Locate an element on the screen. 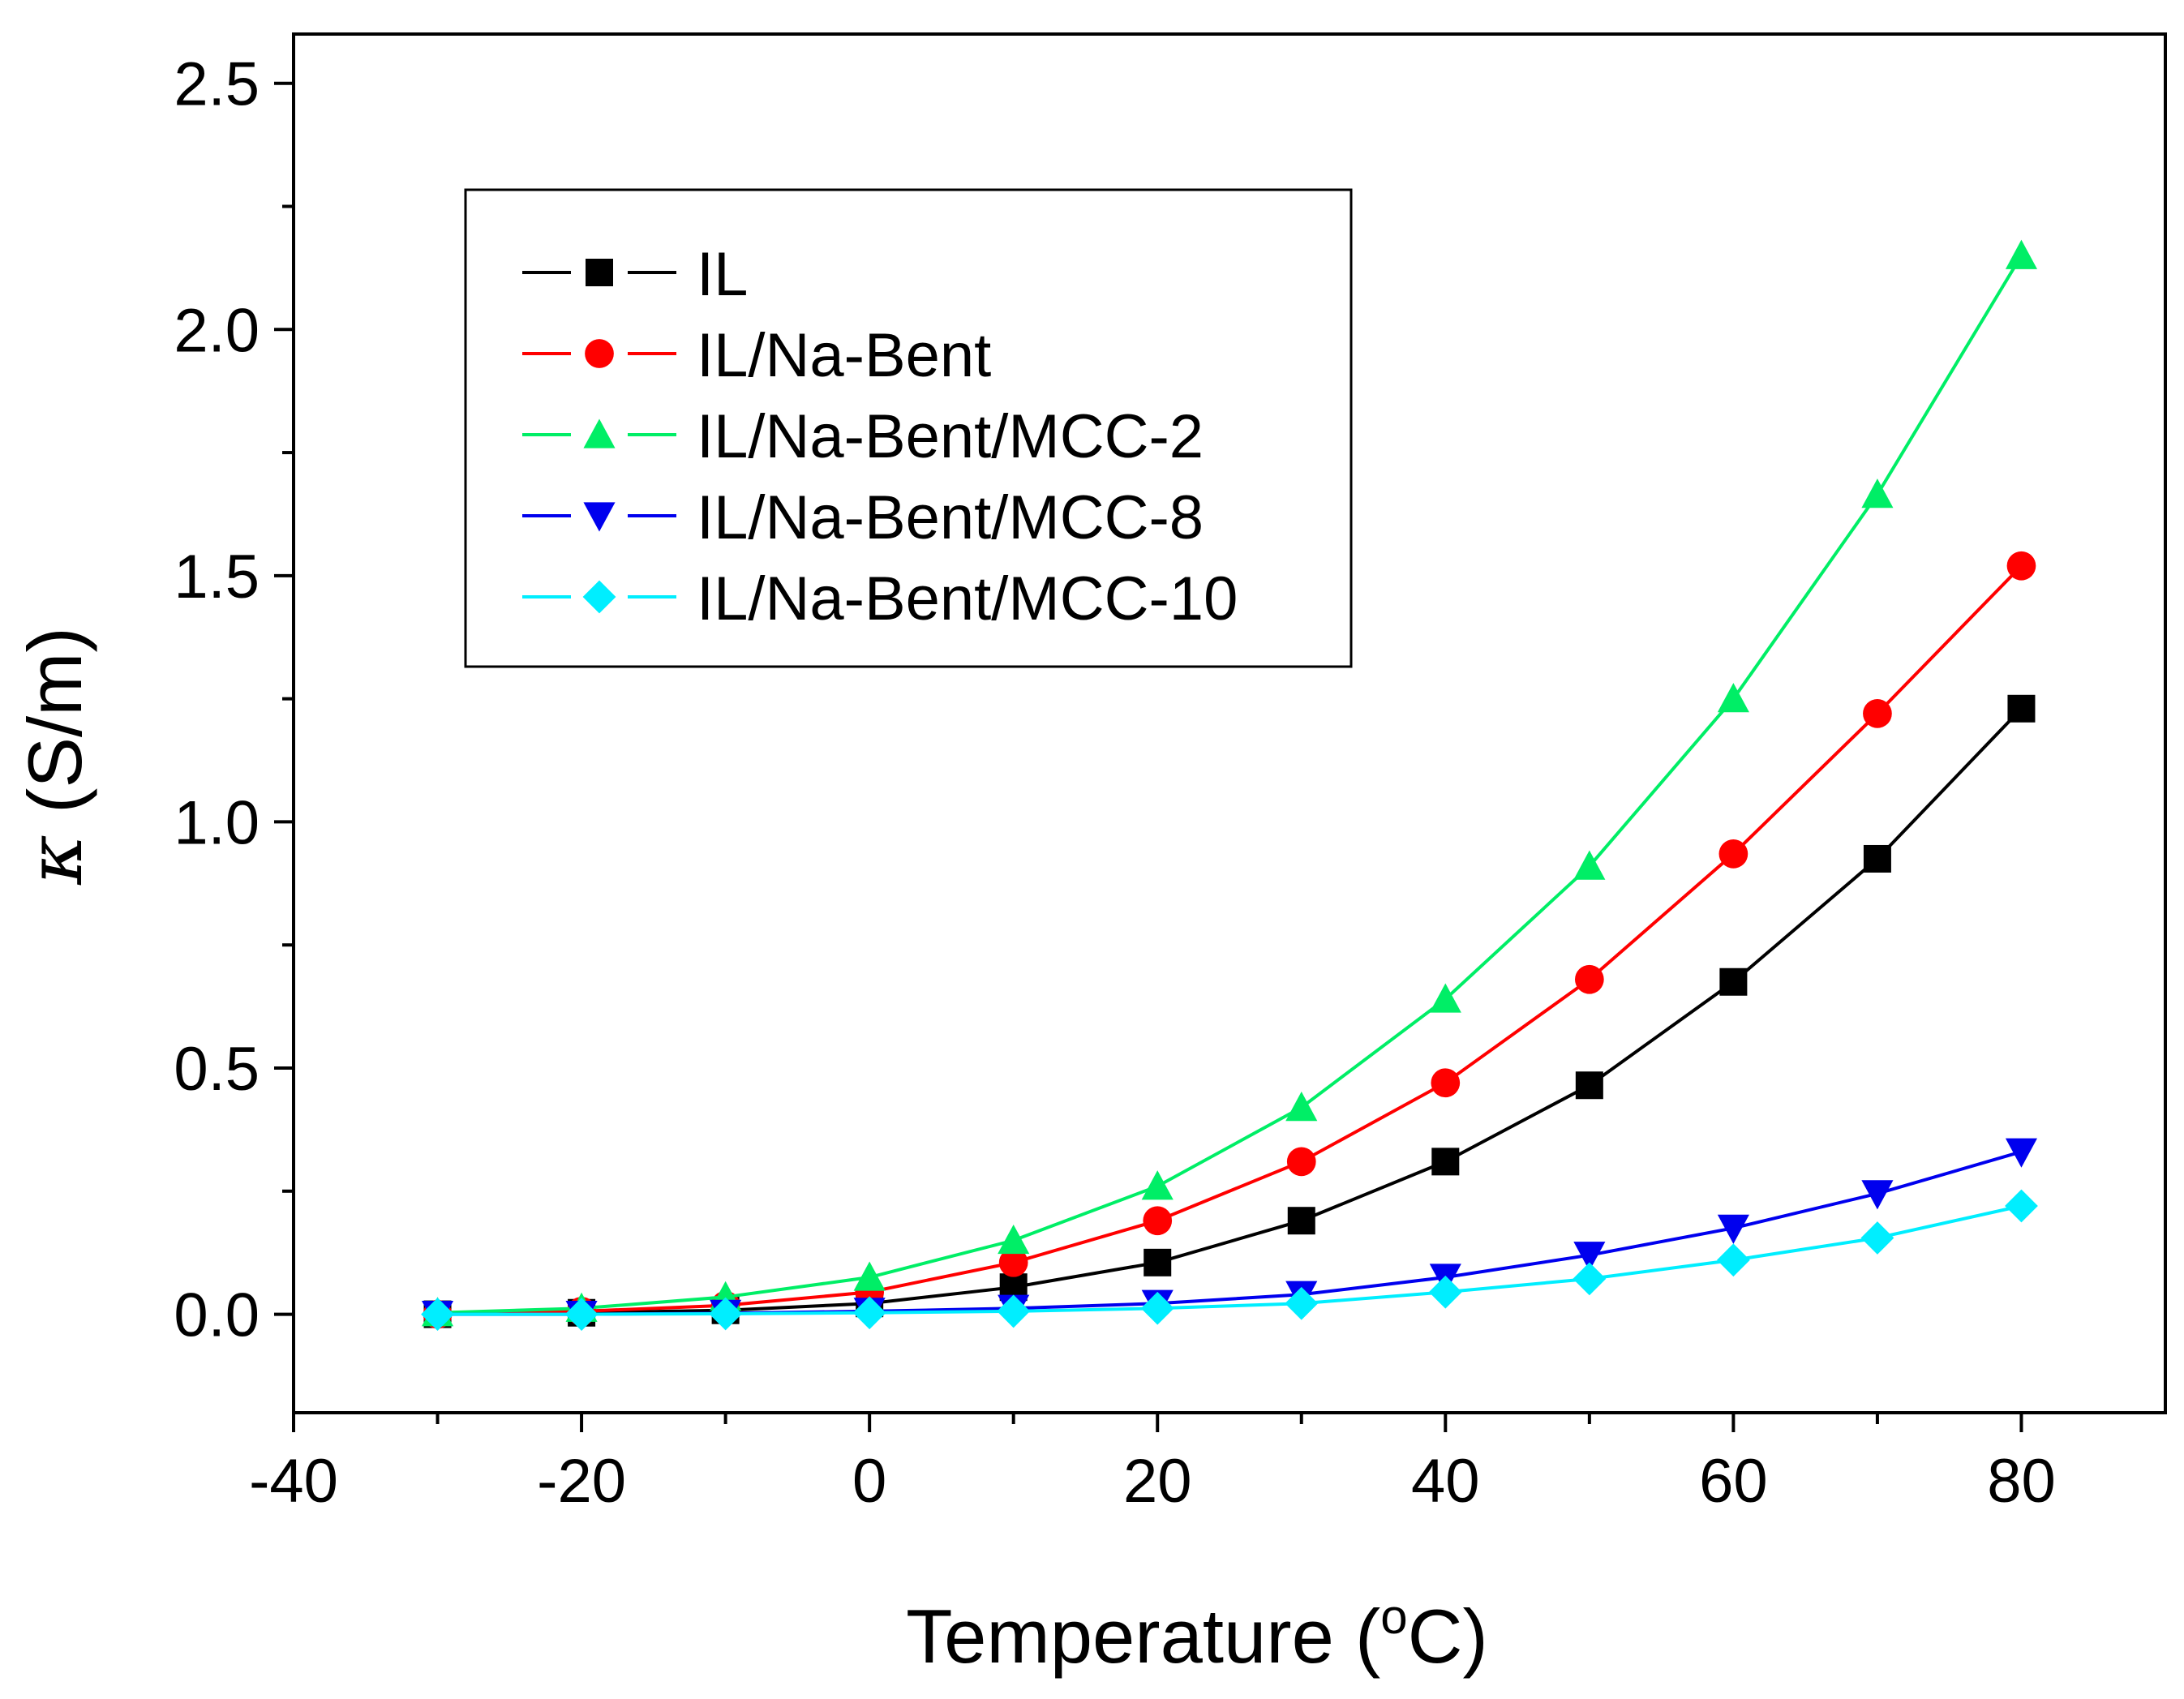 The width and height of the screenshot is (2184, 1699). x-tick-label: 60 is located at coordinates (1733, 1481).